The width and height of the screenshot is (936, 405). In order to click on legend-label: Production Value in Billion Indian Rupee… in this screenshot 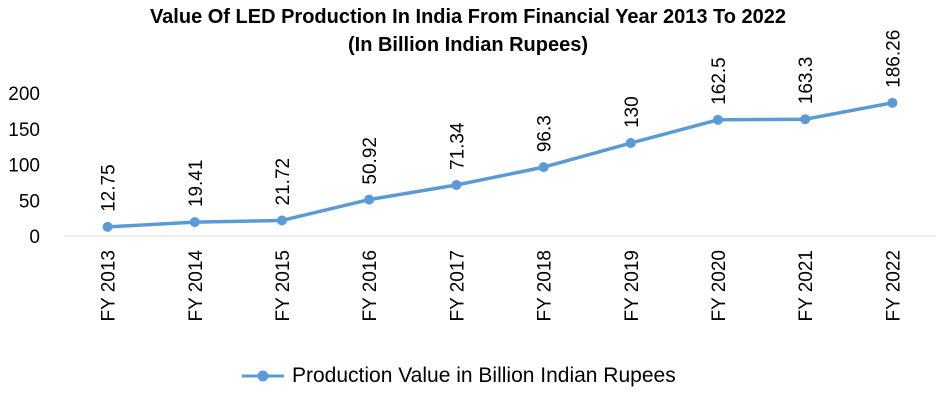, I will do `click(484, 375)`.